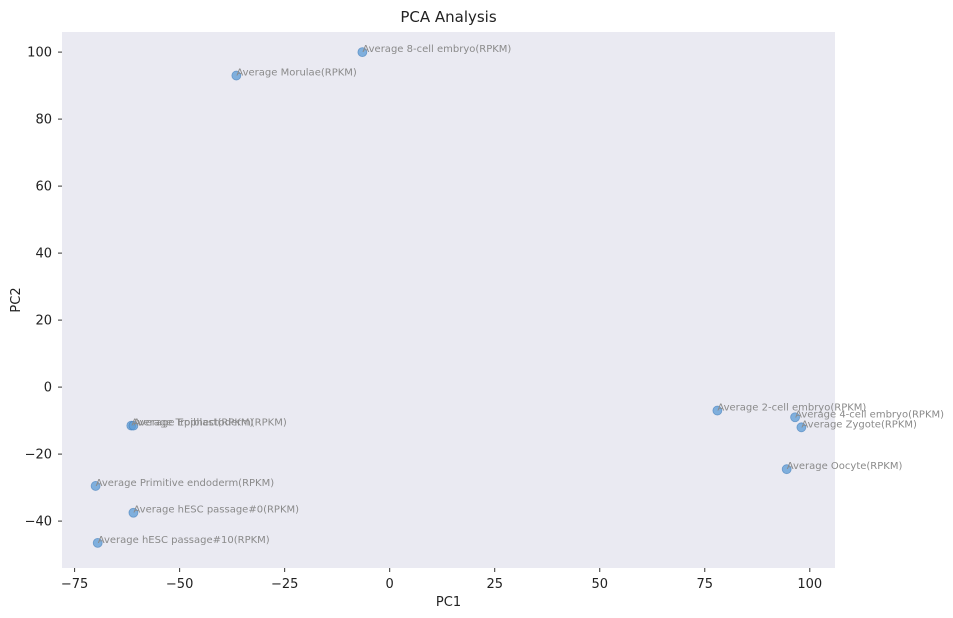  Describe the element at coordinates (39, 53) in the screenshot. I see `y-tick-label: 100` at that location.